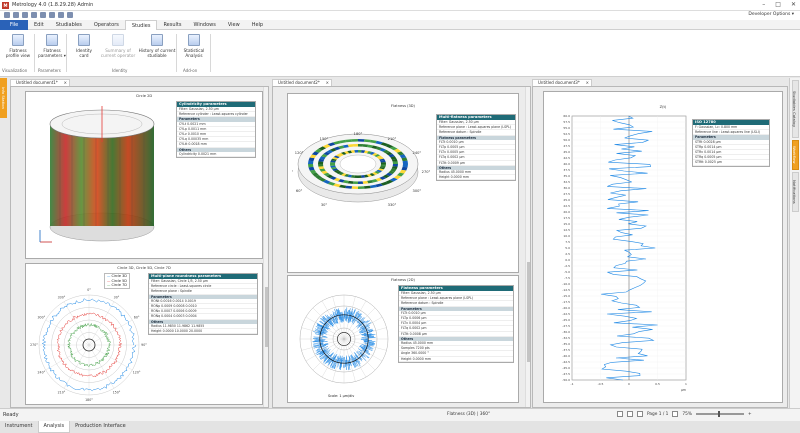  What do you see at coordinates (144, 96) in the screenshot?
I see `sheet-title: Circle 2D` at bounding box center [144, 96].